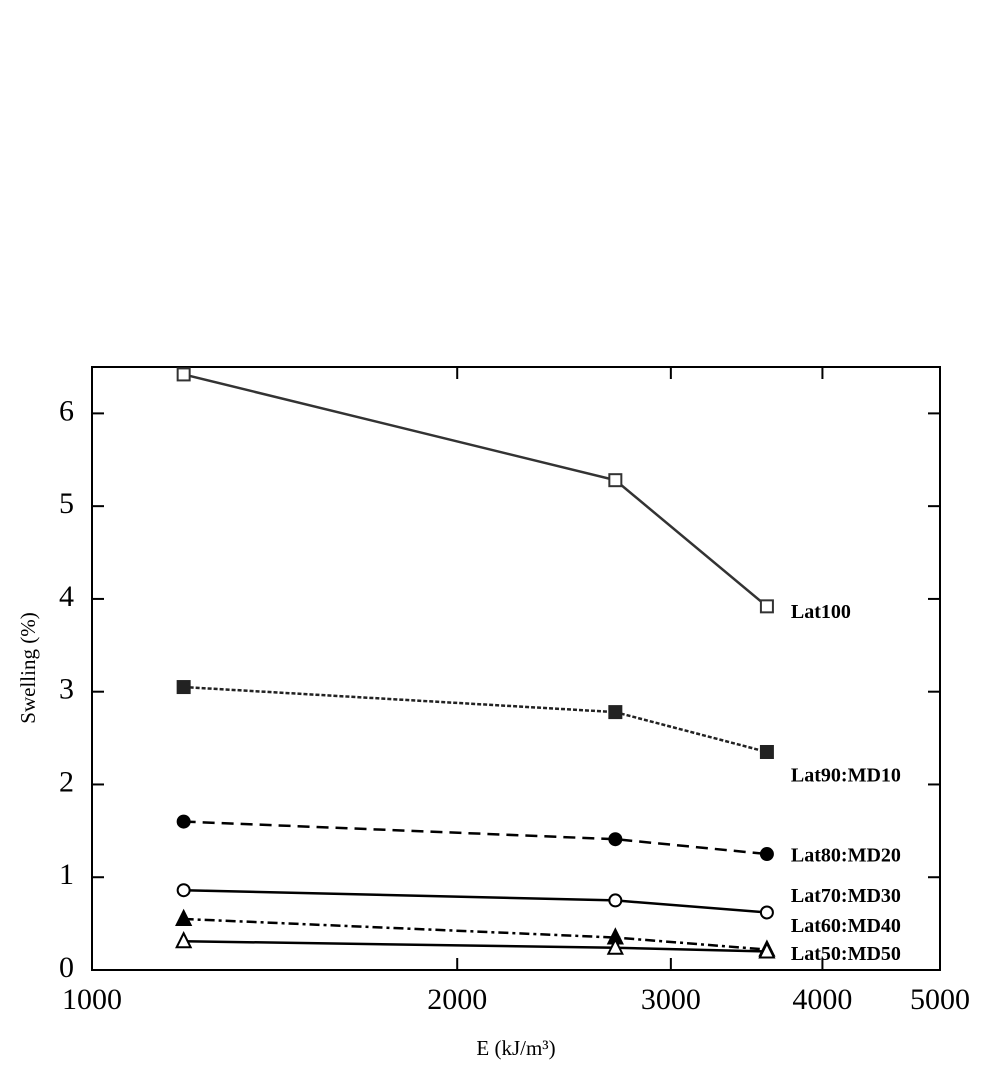 This screenshot has width=994, height=1072. Describe the element at coordinates (92, 999) in the screenshot. I see `x-tick-label: 1000` at that location.